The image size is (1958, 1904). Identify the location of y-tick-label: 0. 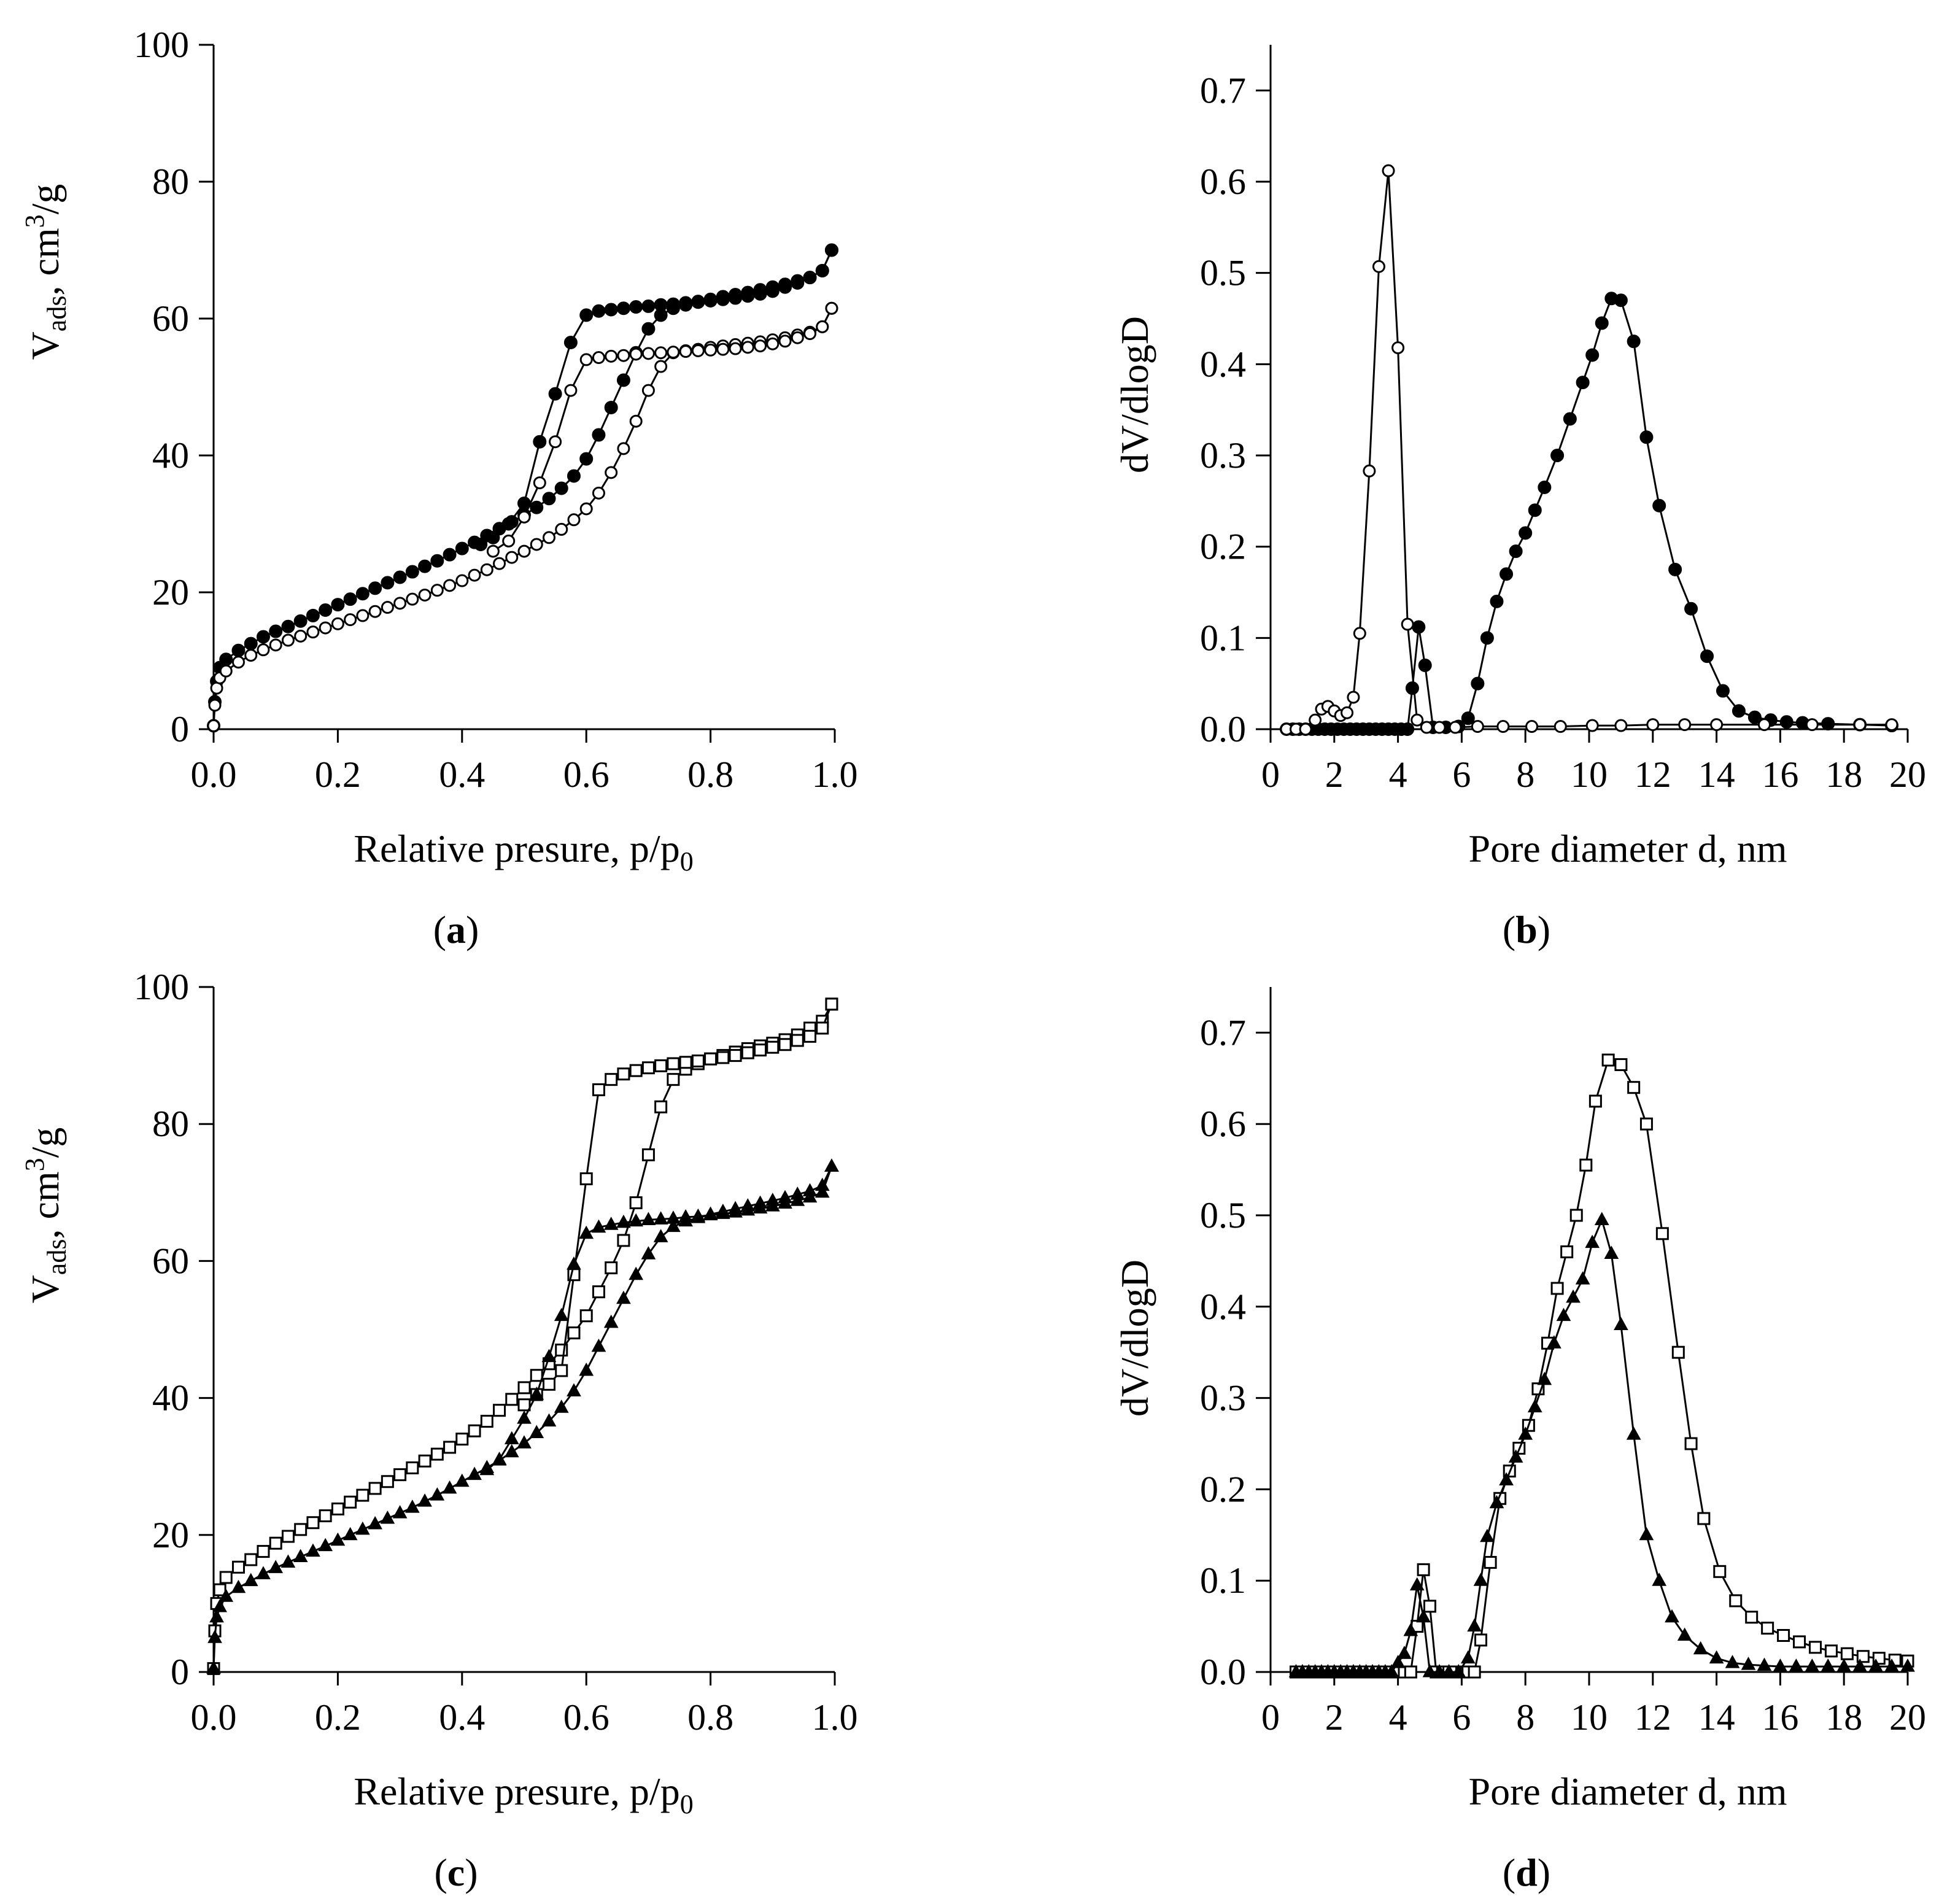
(180, 729).